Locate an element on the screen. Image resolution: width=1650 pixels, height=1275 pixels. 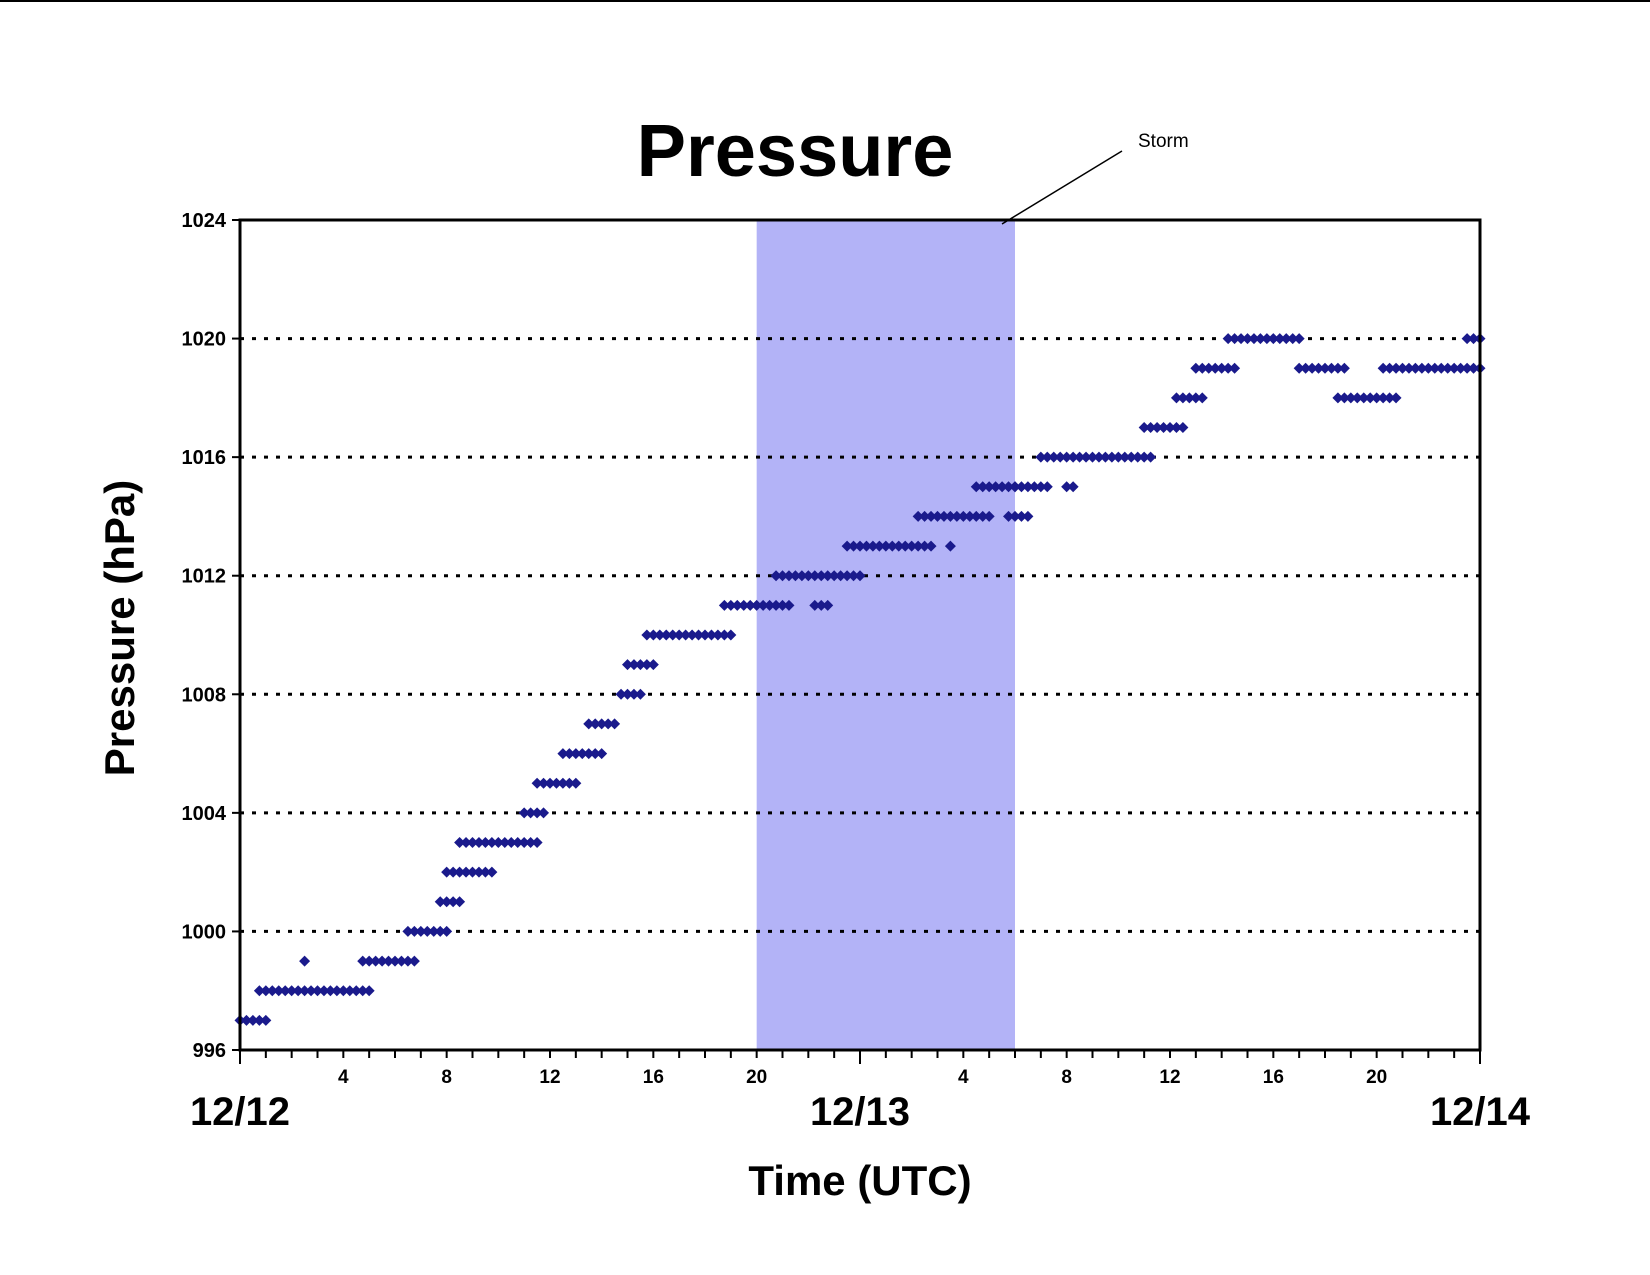
storm-annotation: Storm is located at coordinates (1163, 141).